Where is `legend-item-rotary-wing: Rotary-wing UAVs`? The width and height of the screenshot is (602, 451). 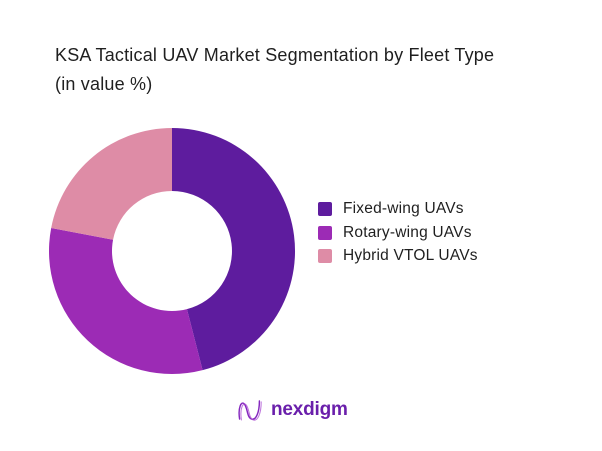
legend-item-rotary-wing: Rotary-wing UAVs is located at coordinates (398, 232).